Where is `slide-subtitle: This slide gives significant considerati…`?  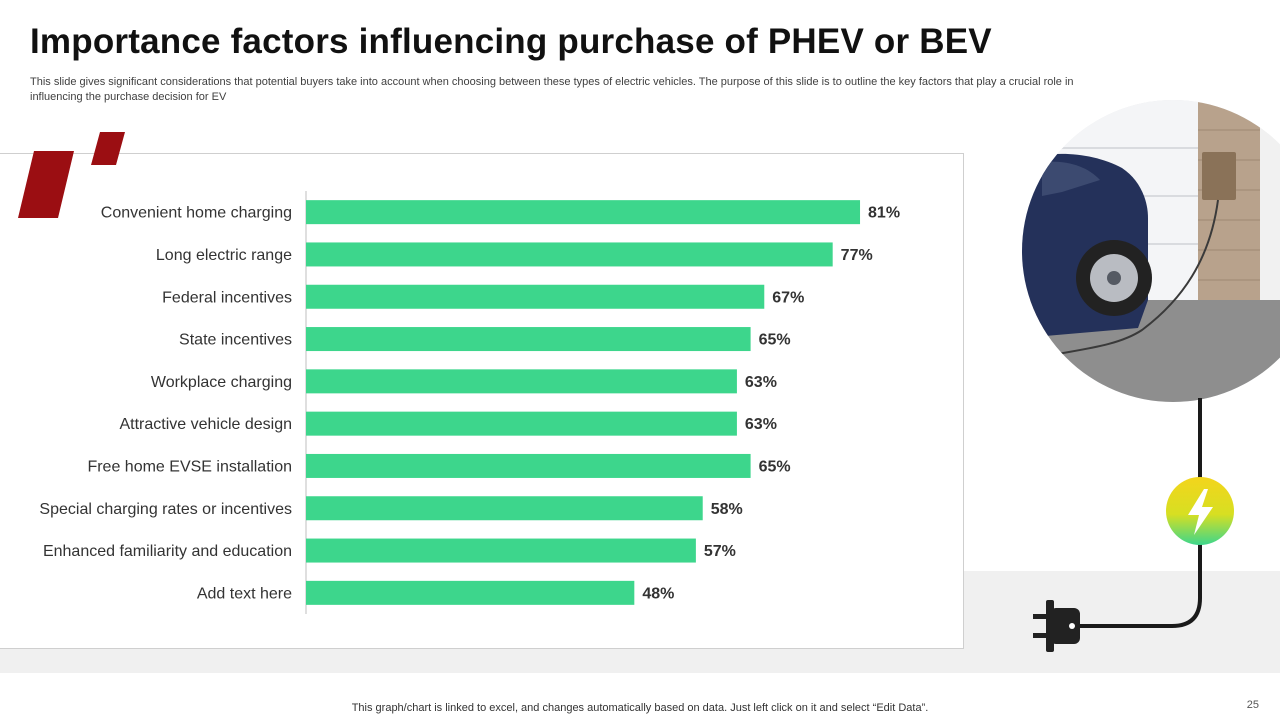 slide-subtitle: This slide gives significant considerati… is located at coordinates (552, 89).